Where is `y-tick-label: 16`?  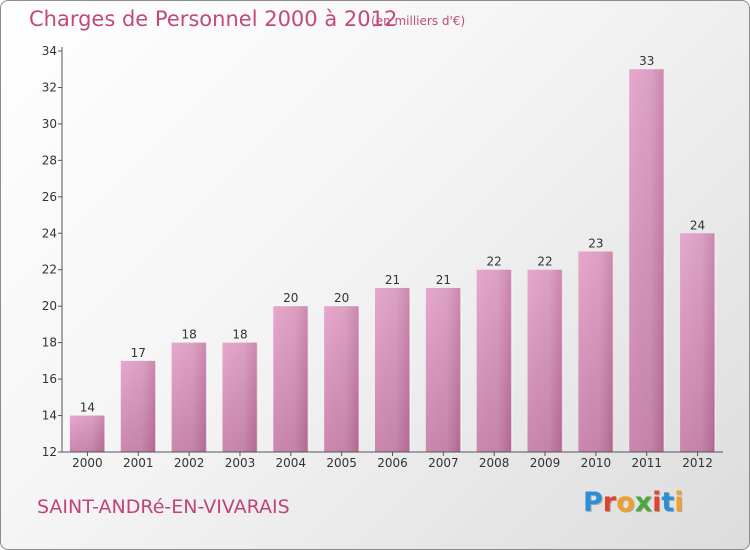 y-tick-label: 16 is located at coordinates (49, 379).